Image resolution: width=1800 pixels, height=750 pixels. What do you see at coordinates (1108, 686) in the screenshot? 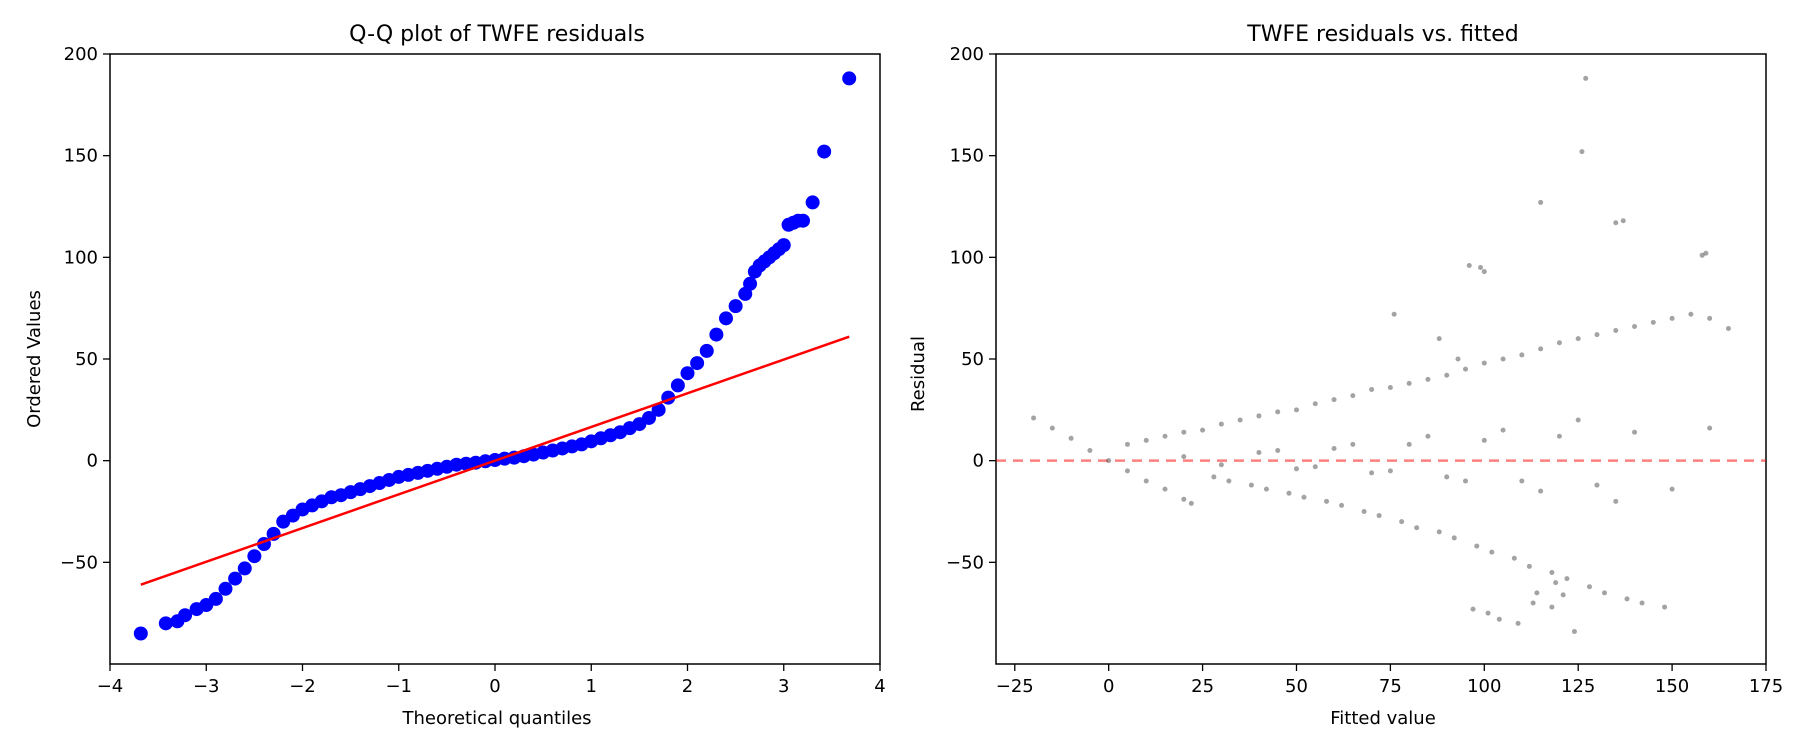
I see `x-tick-label: 0` at bounding box center [1108, 686].